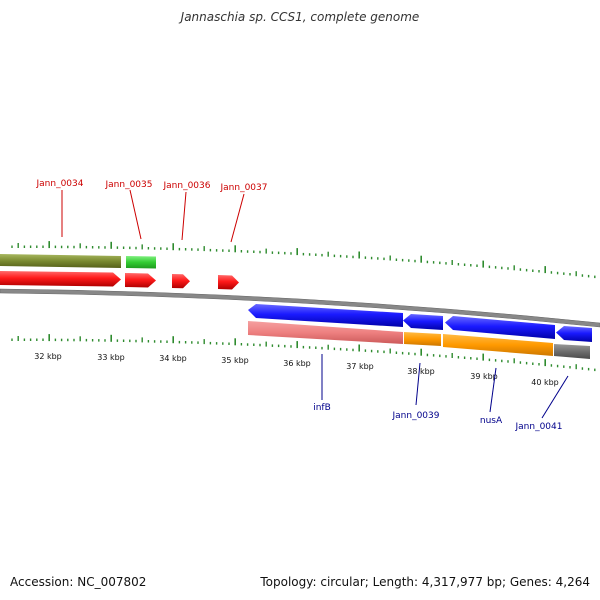 The height and width of the screenshot is (600, 600). What do you see at coordinates (303, 260) in the screenshot?
I see `outer-tick-row` at bounding box center [303, 260].